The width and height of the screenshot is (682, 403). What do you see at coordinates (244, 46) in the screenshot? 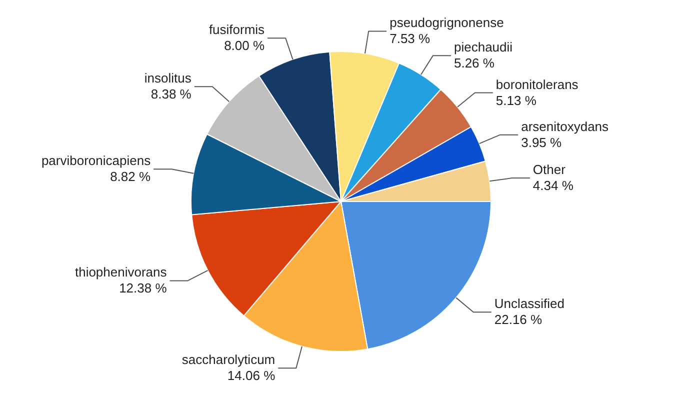
I see `data-label: 8.00 %` at bounding box center [244, 46].